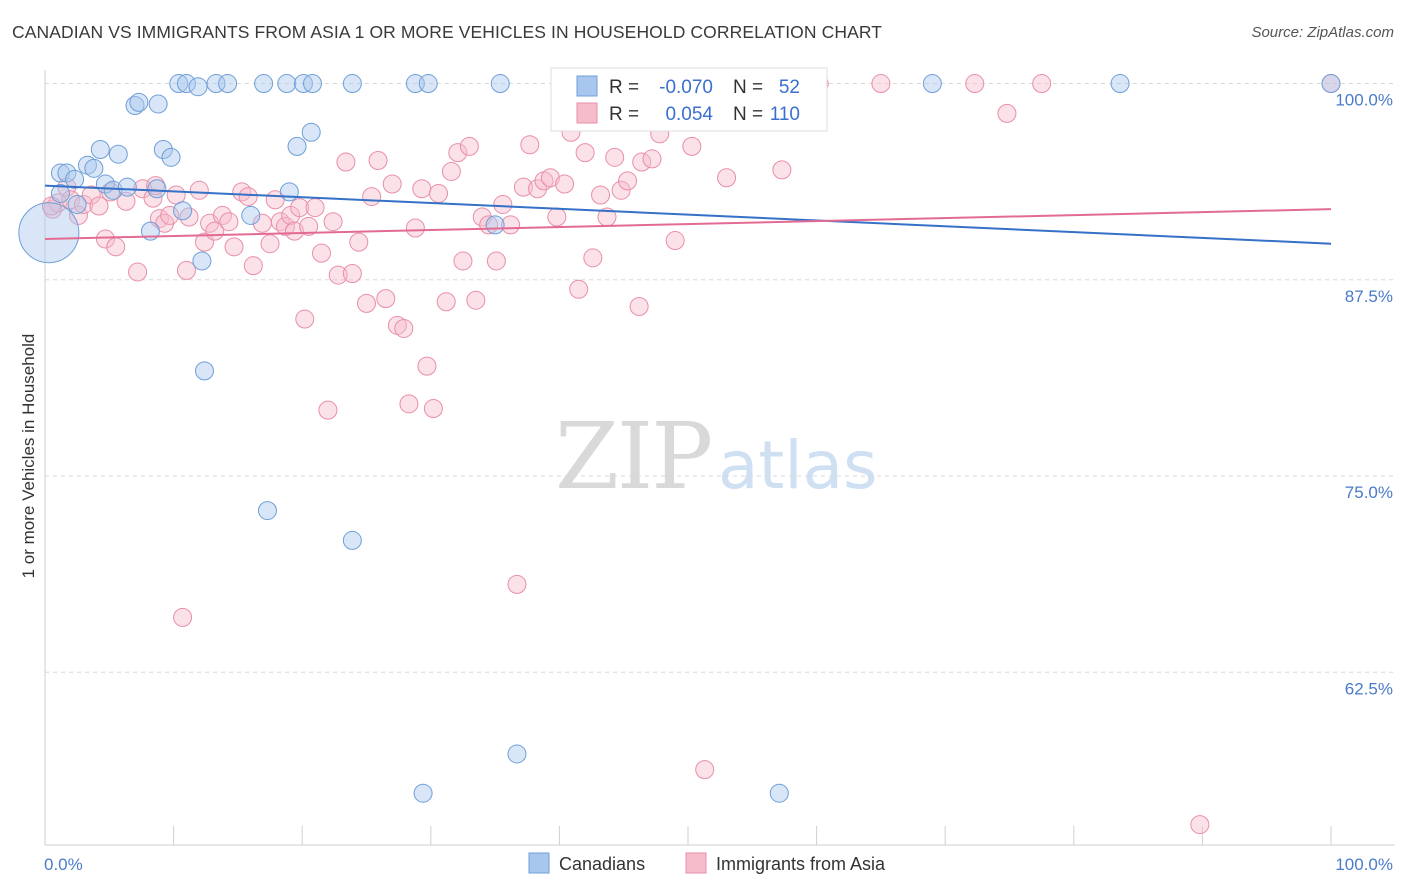  Describe the element at coordinates (28, 456) in the screenshot. I see `y-axis-title: 1 or more Vehicles in Household` at that location.